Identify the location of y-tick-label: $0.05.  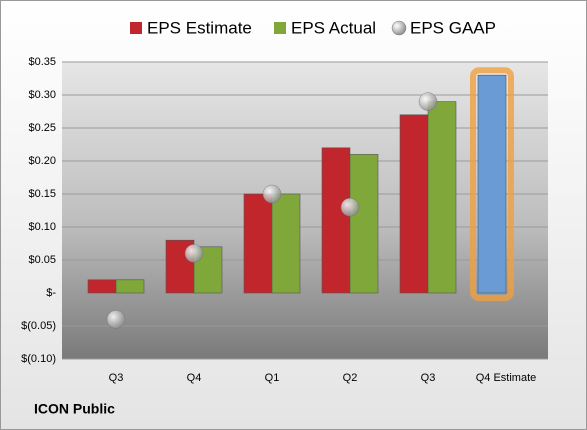
(42, 260).